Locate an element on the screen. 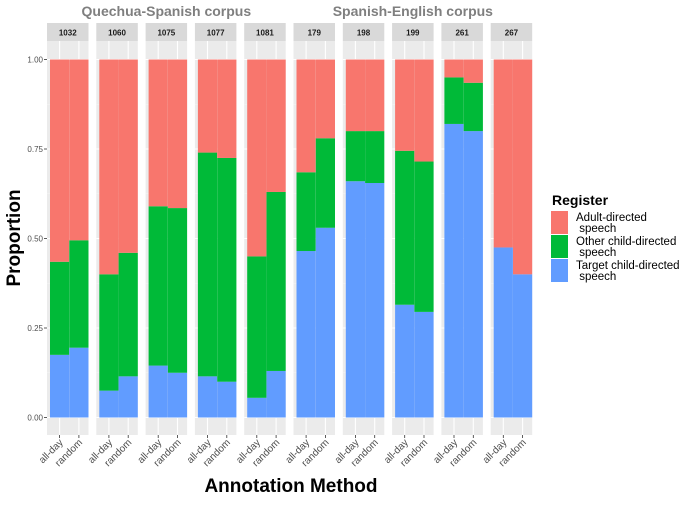  facet-strip-label: 1077 is located at coordinates (216, 33).